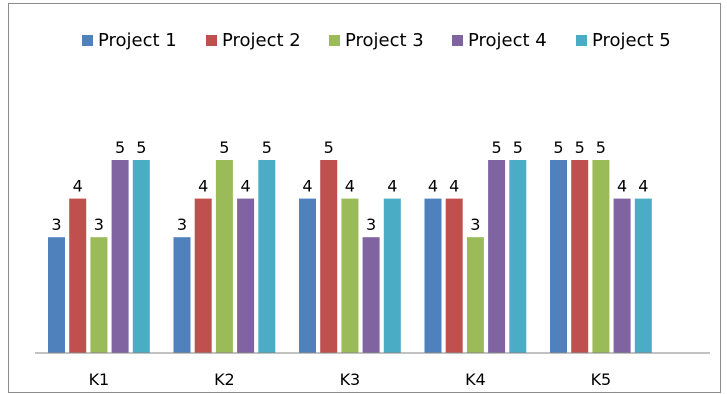  What do you see at coordinates (137, 40) in the screenshot?
I see `legend-label-1: Project 1` at bounding box center [137, 40].